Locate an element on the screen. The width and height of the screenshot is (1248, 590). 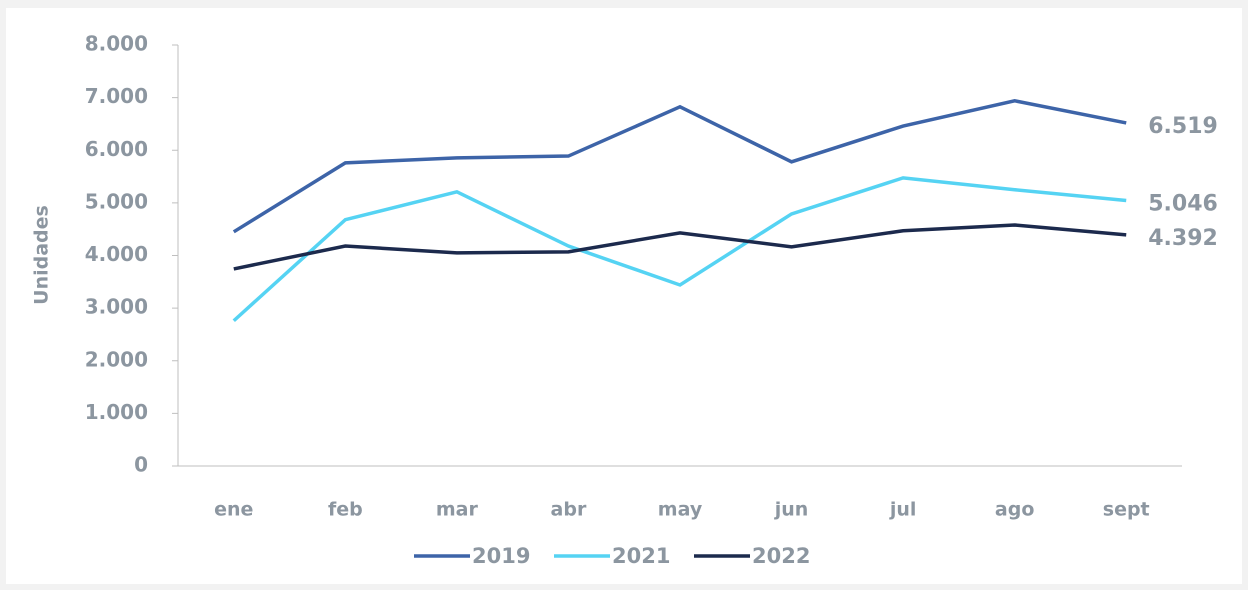
y-tick-label: 3.000 is located at coordinates (116, 307).